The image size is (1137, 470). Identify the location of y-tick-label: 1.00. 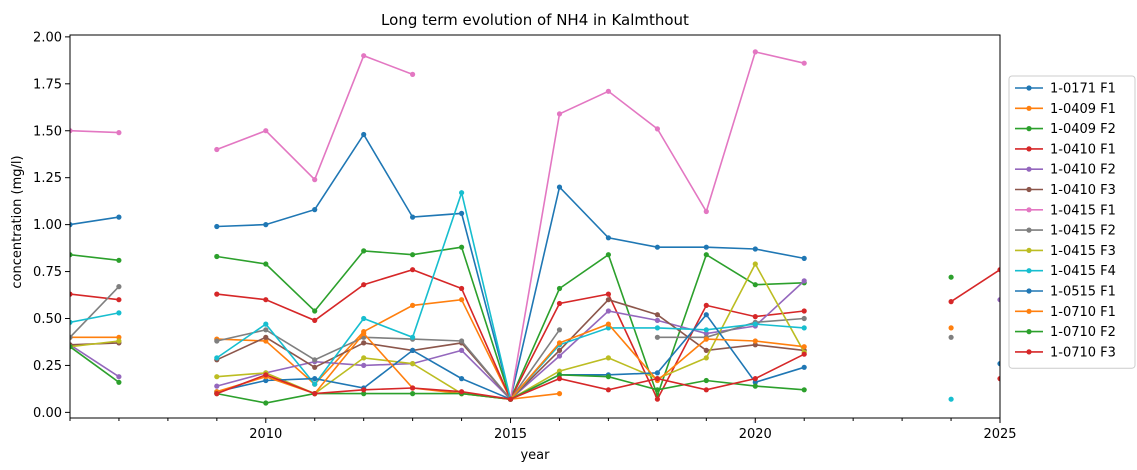
(47, 225).